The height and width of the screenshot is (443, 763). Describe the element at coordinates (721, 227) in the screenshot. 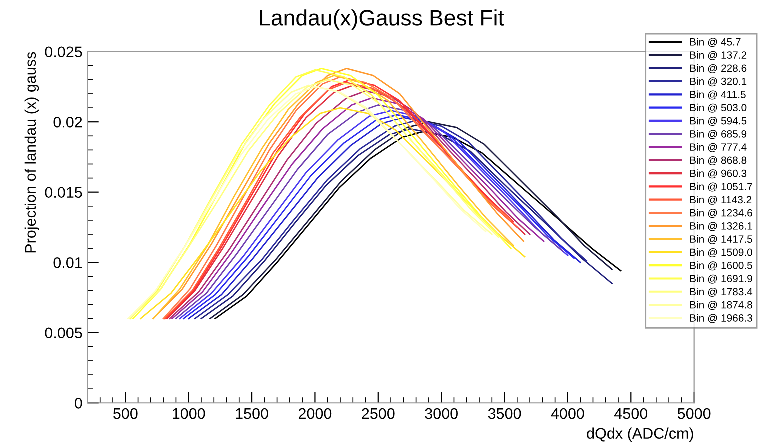

I see `legend-label: Bin @ 1326.1` at that location.